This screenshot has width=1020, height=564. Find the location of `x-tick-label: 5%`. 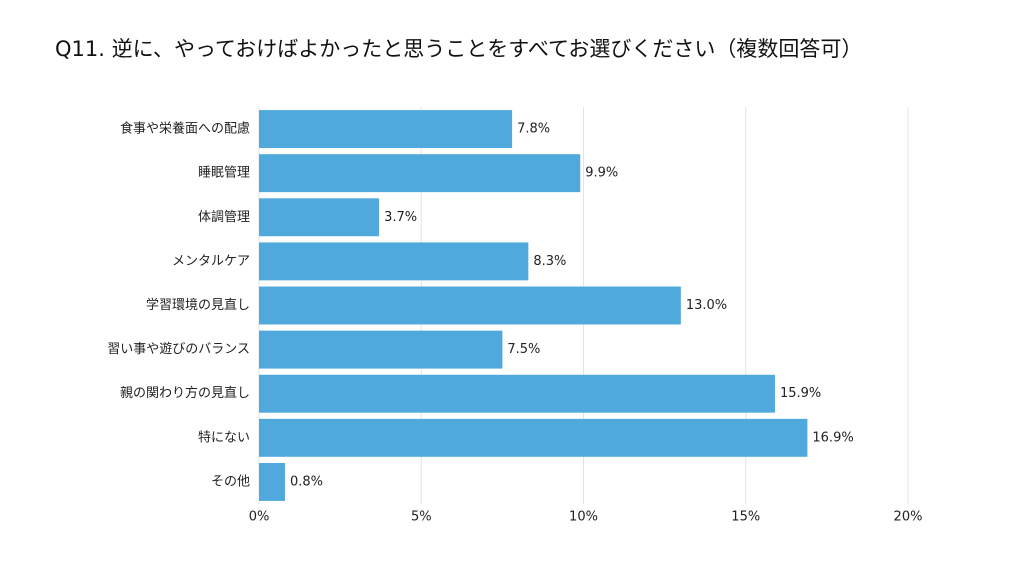

x-tick-label: 5% is located at coordinates (421, 517).